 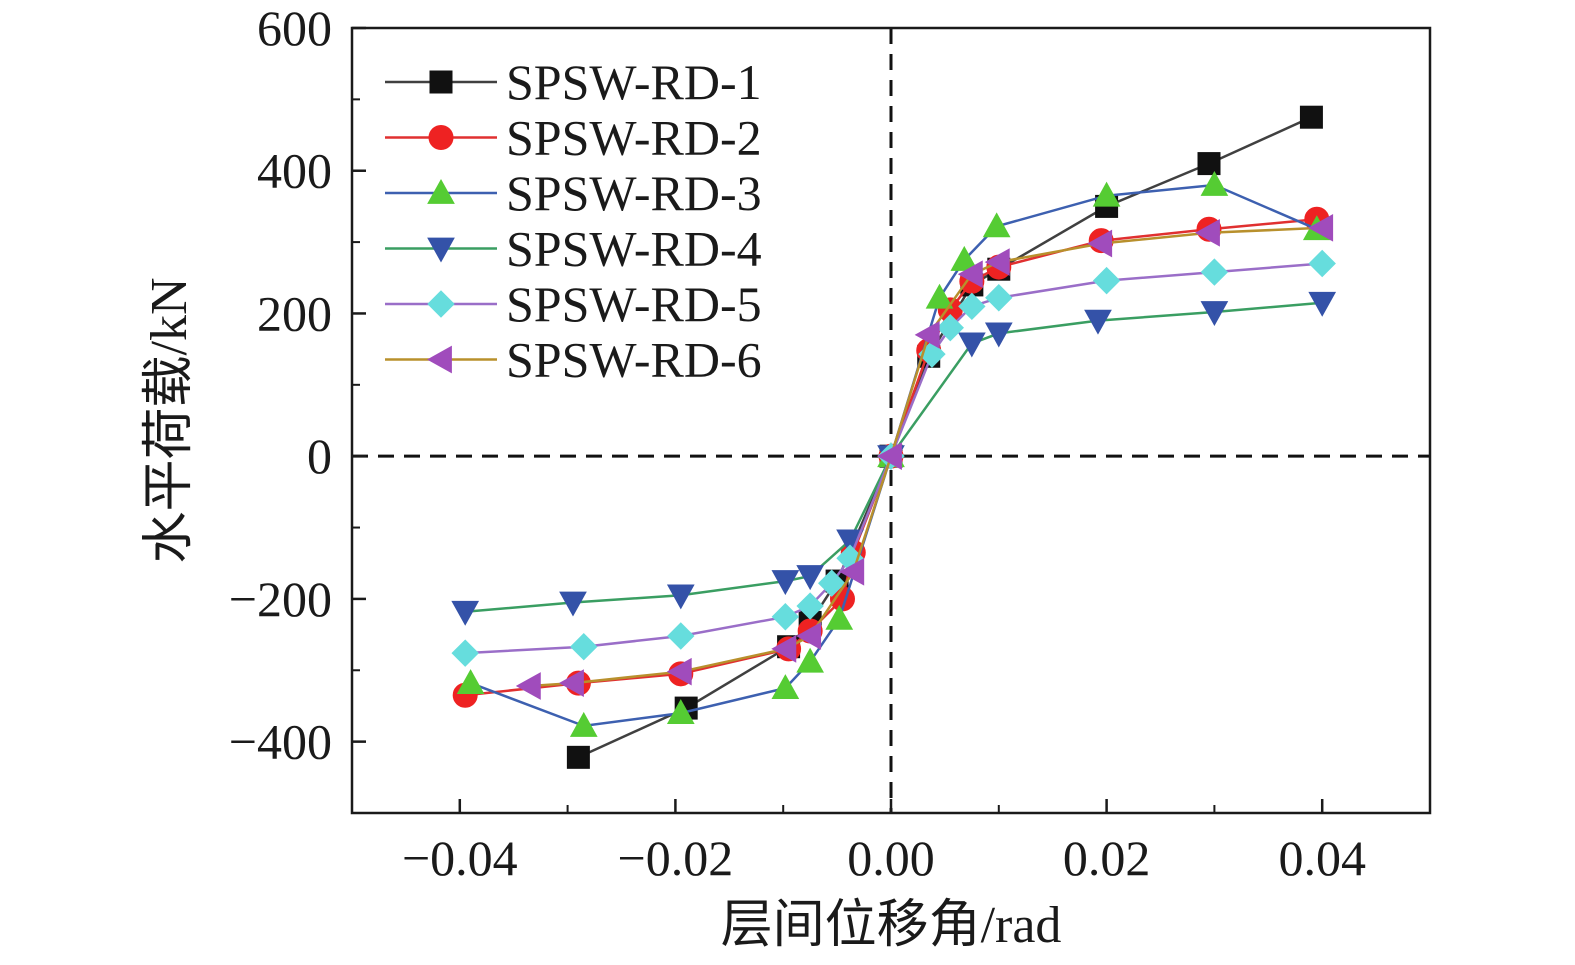 I want to click on x-tick-label: 0.02, so click(x=1107, y=858).